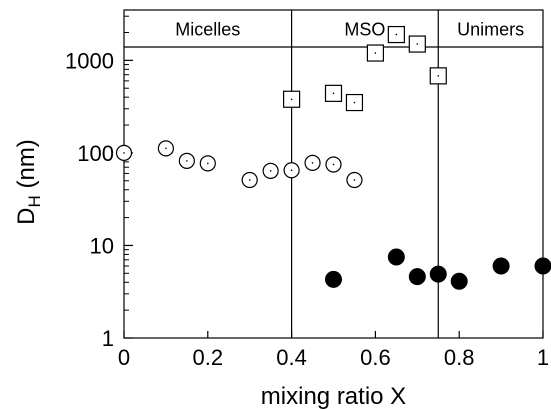 The height and width of the screenshot is (410, 551). I want to click on y-axis-title-unit: (nm), so click(26, 167).